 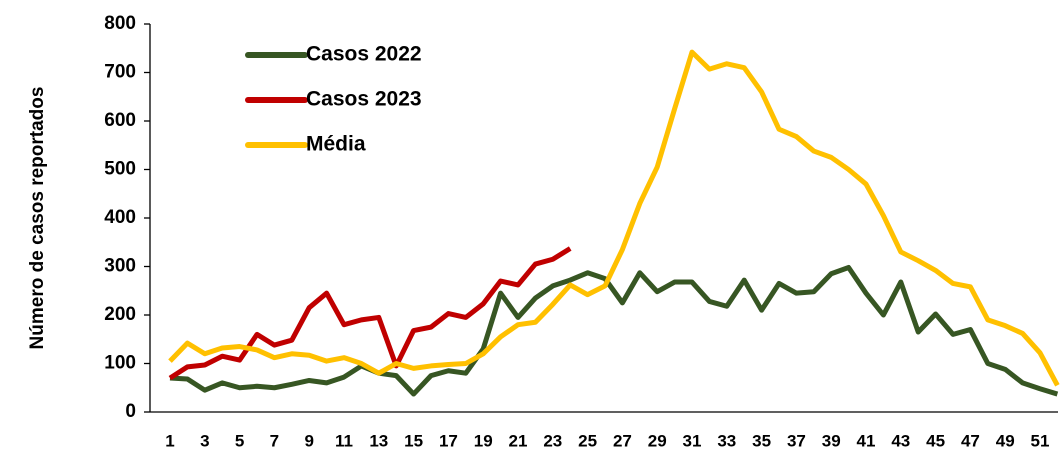 I want to click on x-tick-label: 17, so click(x=448, y=440).